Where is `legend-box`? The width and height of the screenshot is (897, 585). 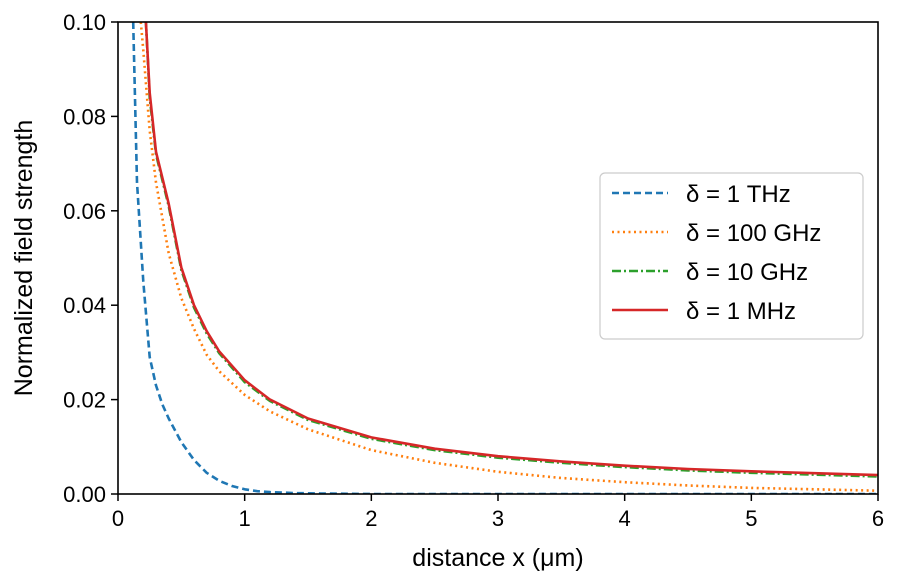
legend-box is located at coordinates (731, 256).